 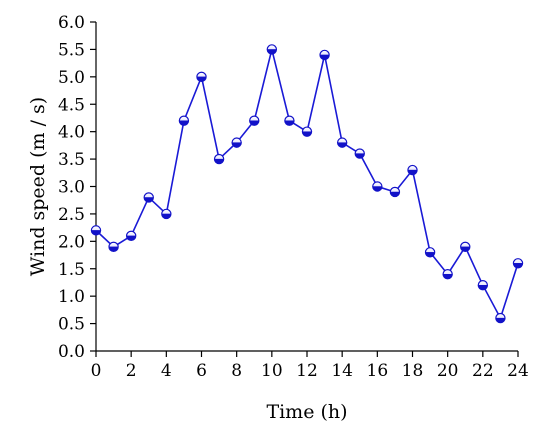 I want to click on y-tick-label: 1.0, so click(x=71, y=297).